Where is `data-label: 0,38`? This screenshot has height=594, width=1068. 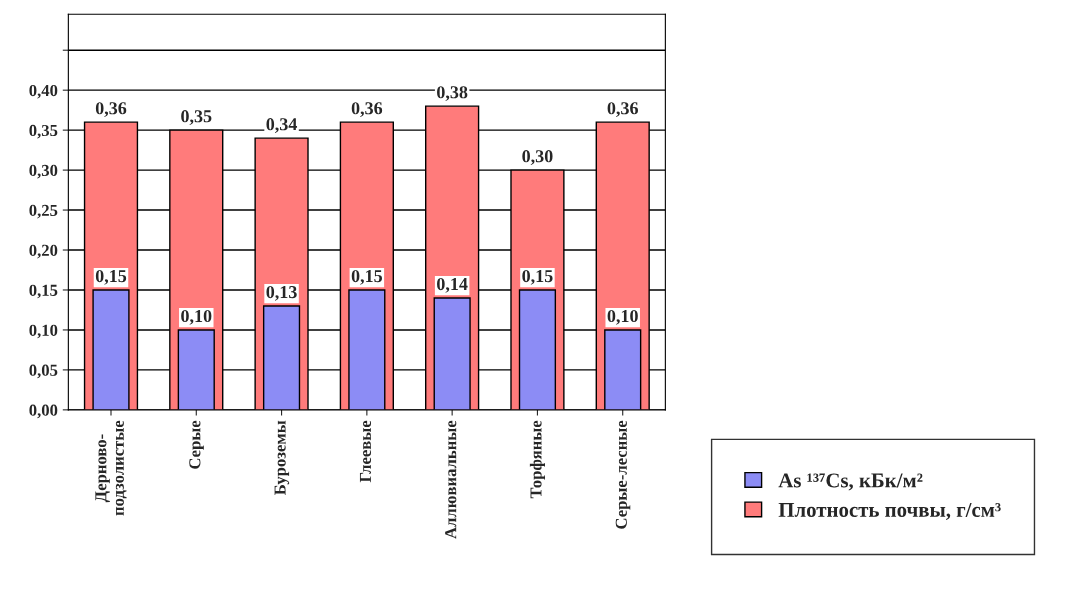
data-label: 0,38 is located at coordinates (452, 93).